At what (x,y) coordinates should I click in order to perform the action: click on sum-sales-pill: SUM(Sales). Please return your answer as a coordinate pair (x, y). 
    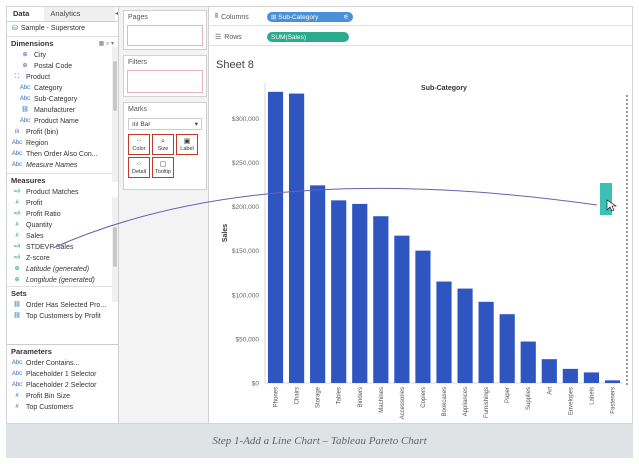
    Looking at the image, I should click on (308, 37).